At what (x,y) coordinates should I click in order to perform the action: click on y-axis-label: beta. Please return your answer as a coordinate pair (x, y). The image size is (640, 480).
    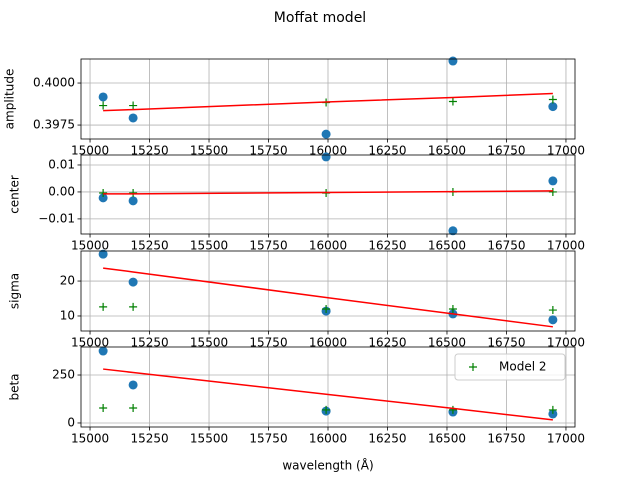
    Looking at the image, I should click on (15, 386).